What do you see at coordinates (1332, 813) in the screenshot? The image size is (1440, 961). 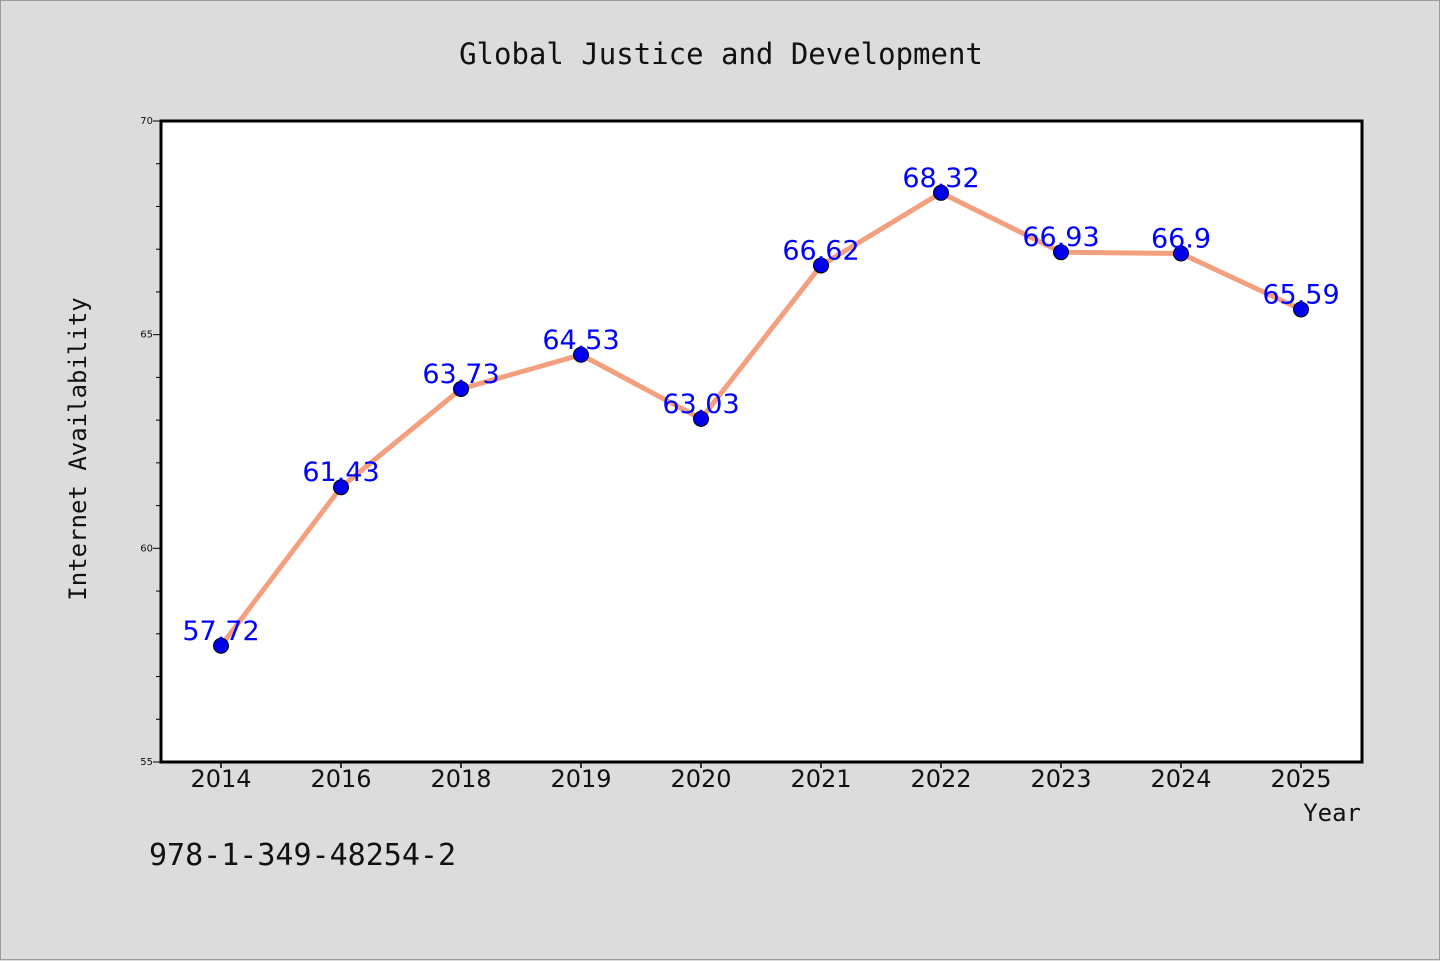 I see `x-axis-label: Year` at bounding box center [1332, 813].